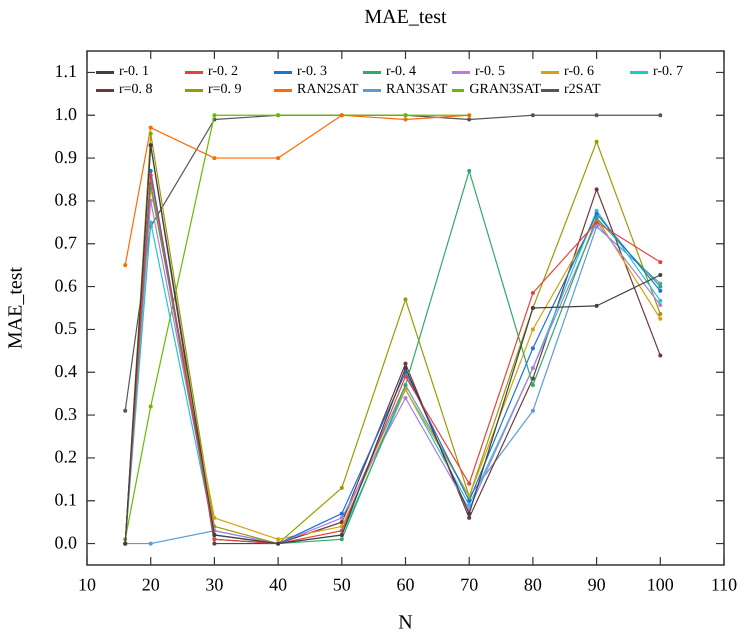  I want to click on x-tick-label: 100, so click(660, 584).